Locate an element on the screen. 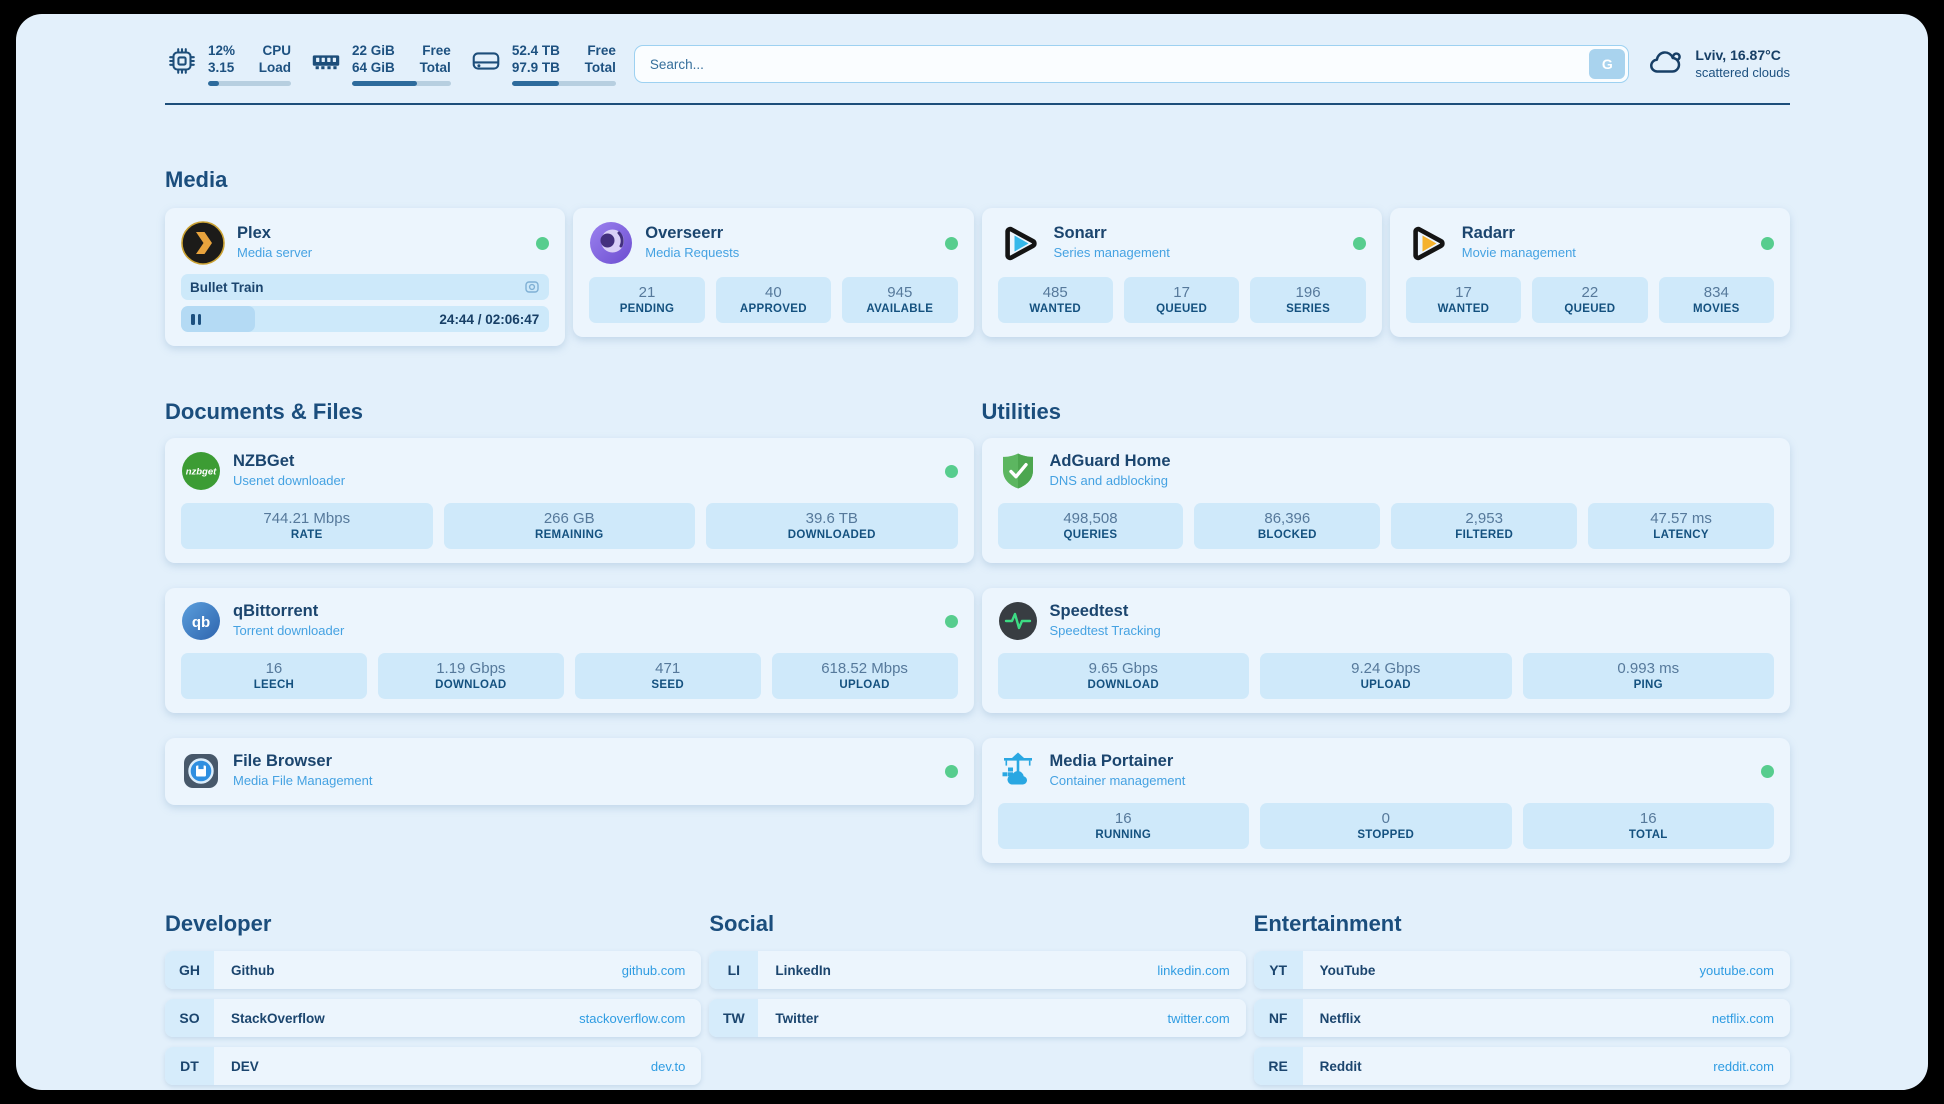 The width and height of the screenshot is (1944, 1104). pause-icon is located at coordinates (196, 319).